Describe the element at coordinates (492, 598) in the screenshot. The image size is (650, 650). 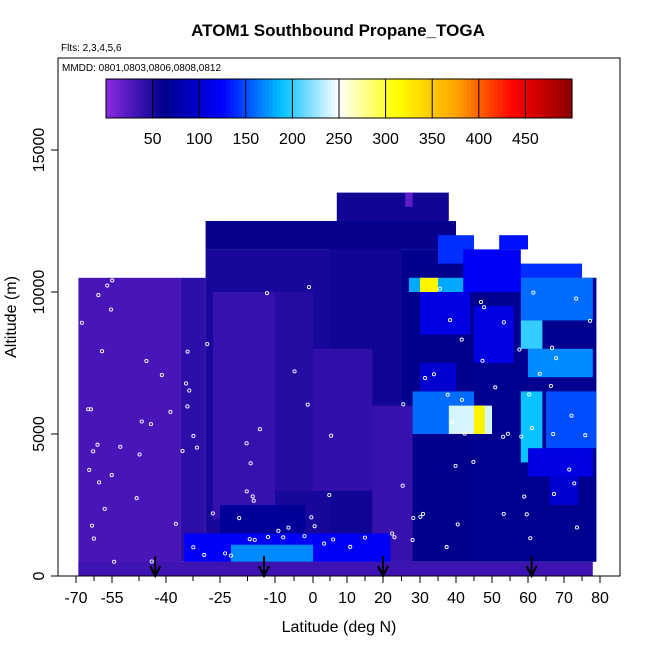
I see `x-tick-label: 50` at that location.